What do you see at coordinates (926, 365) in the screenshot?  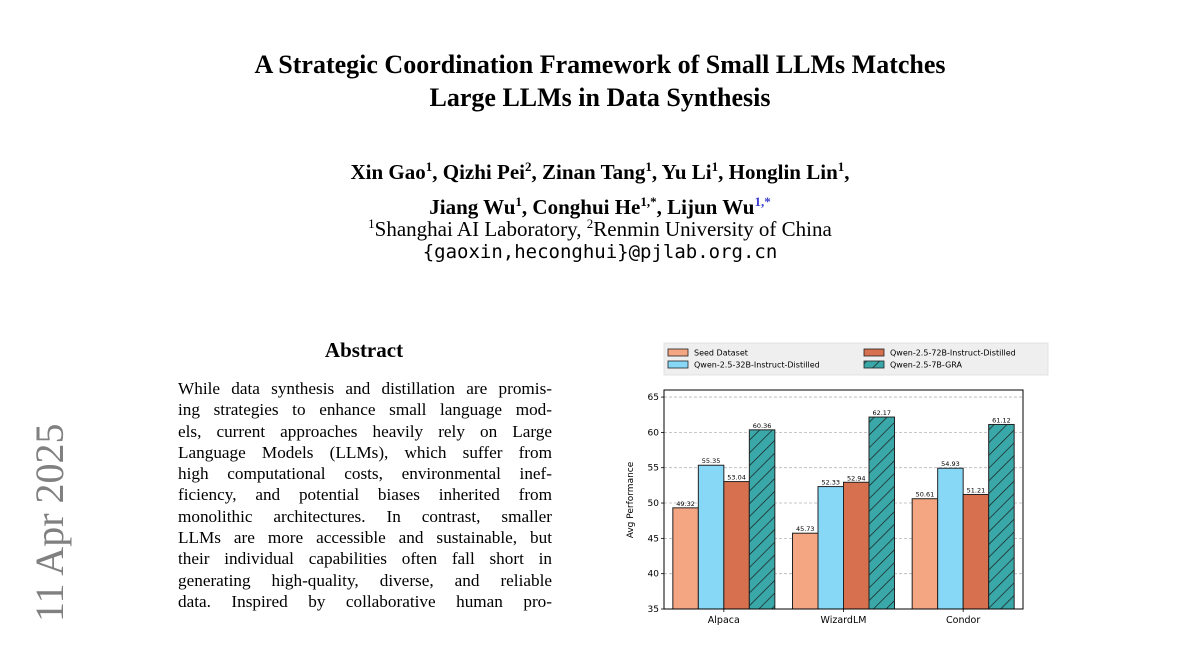 I see `legend-label: Qwen-2.5-7B-GRA` at bounding box center [926, 365].